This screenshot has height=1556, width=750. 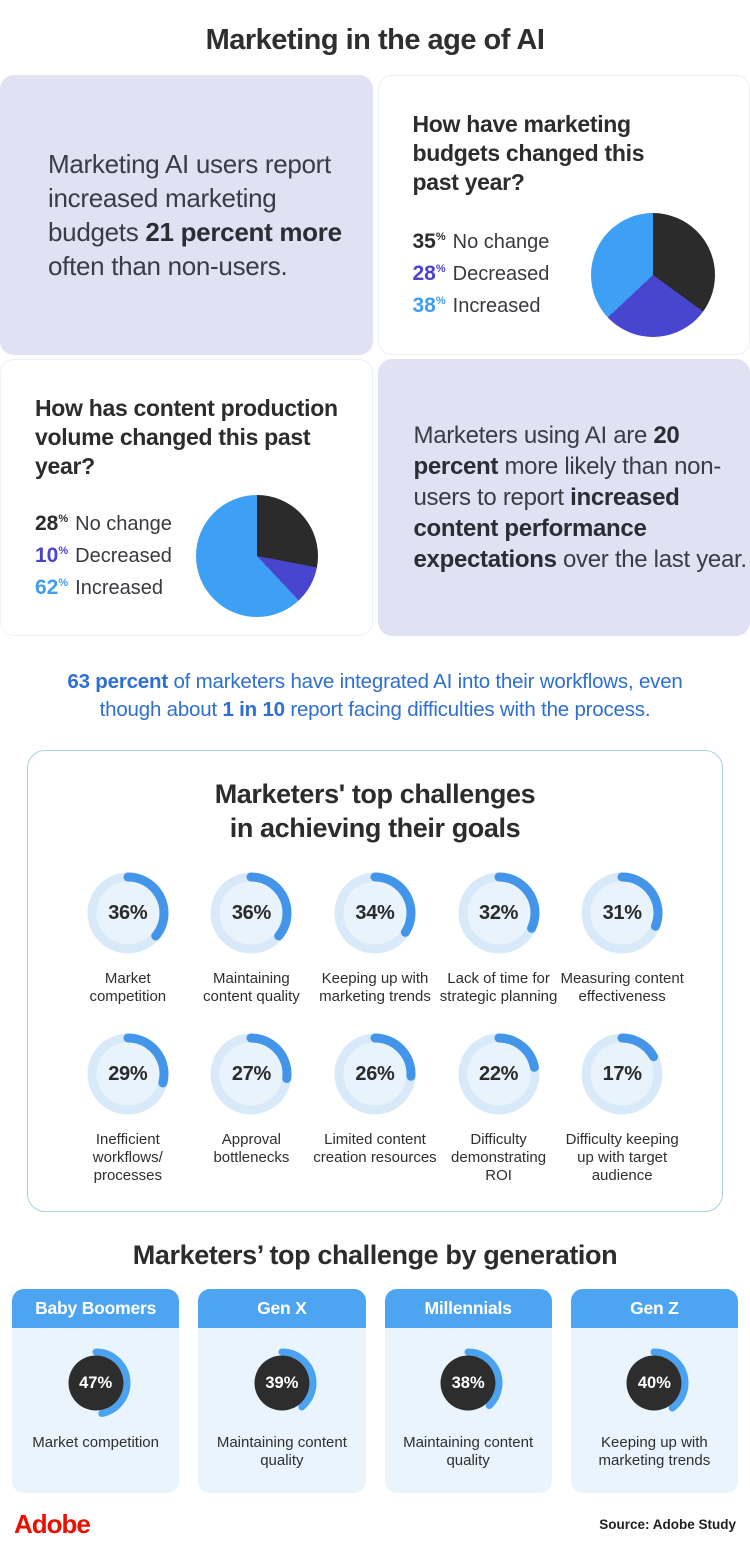 What do you see at coordinates (256, 556) in the screenshot?
I see `content-volume-pie-chart` at bounding box center [256, 556].